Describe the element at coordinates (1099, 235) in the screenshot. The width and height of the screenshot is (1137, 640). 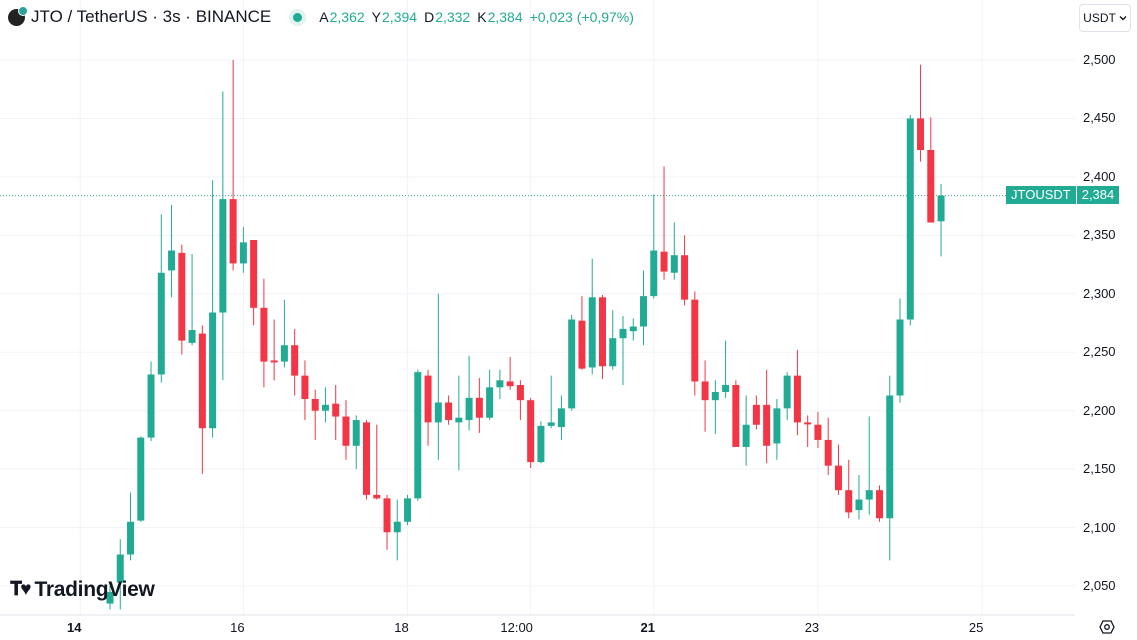
I see `price-tick-label: 2,350` at that location.